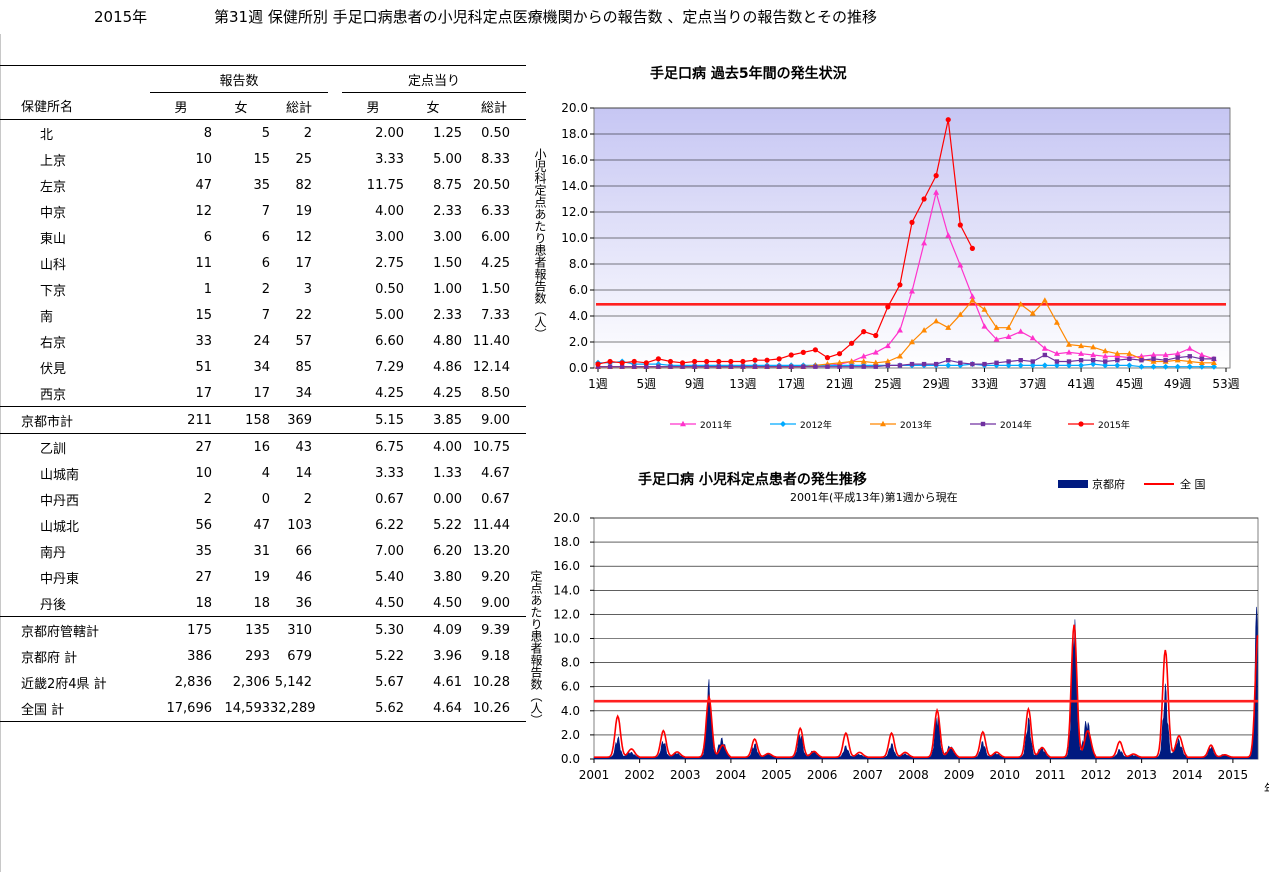 The height and width of the screenshot is (872, 1269). Describe the element at coordinates (598, 384) in the screenshot. I see `x-tick-label: 1週` at that location.